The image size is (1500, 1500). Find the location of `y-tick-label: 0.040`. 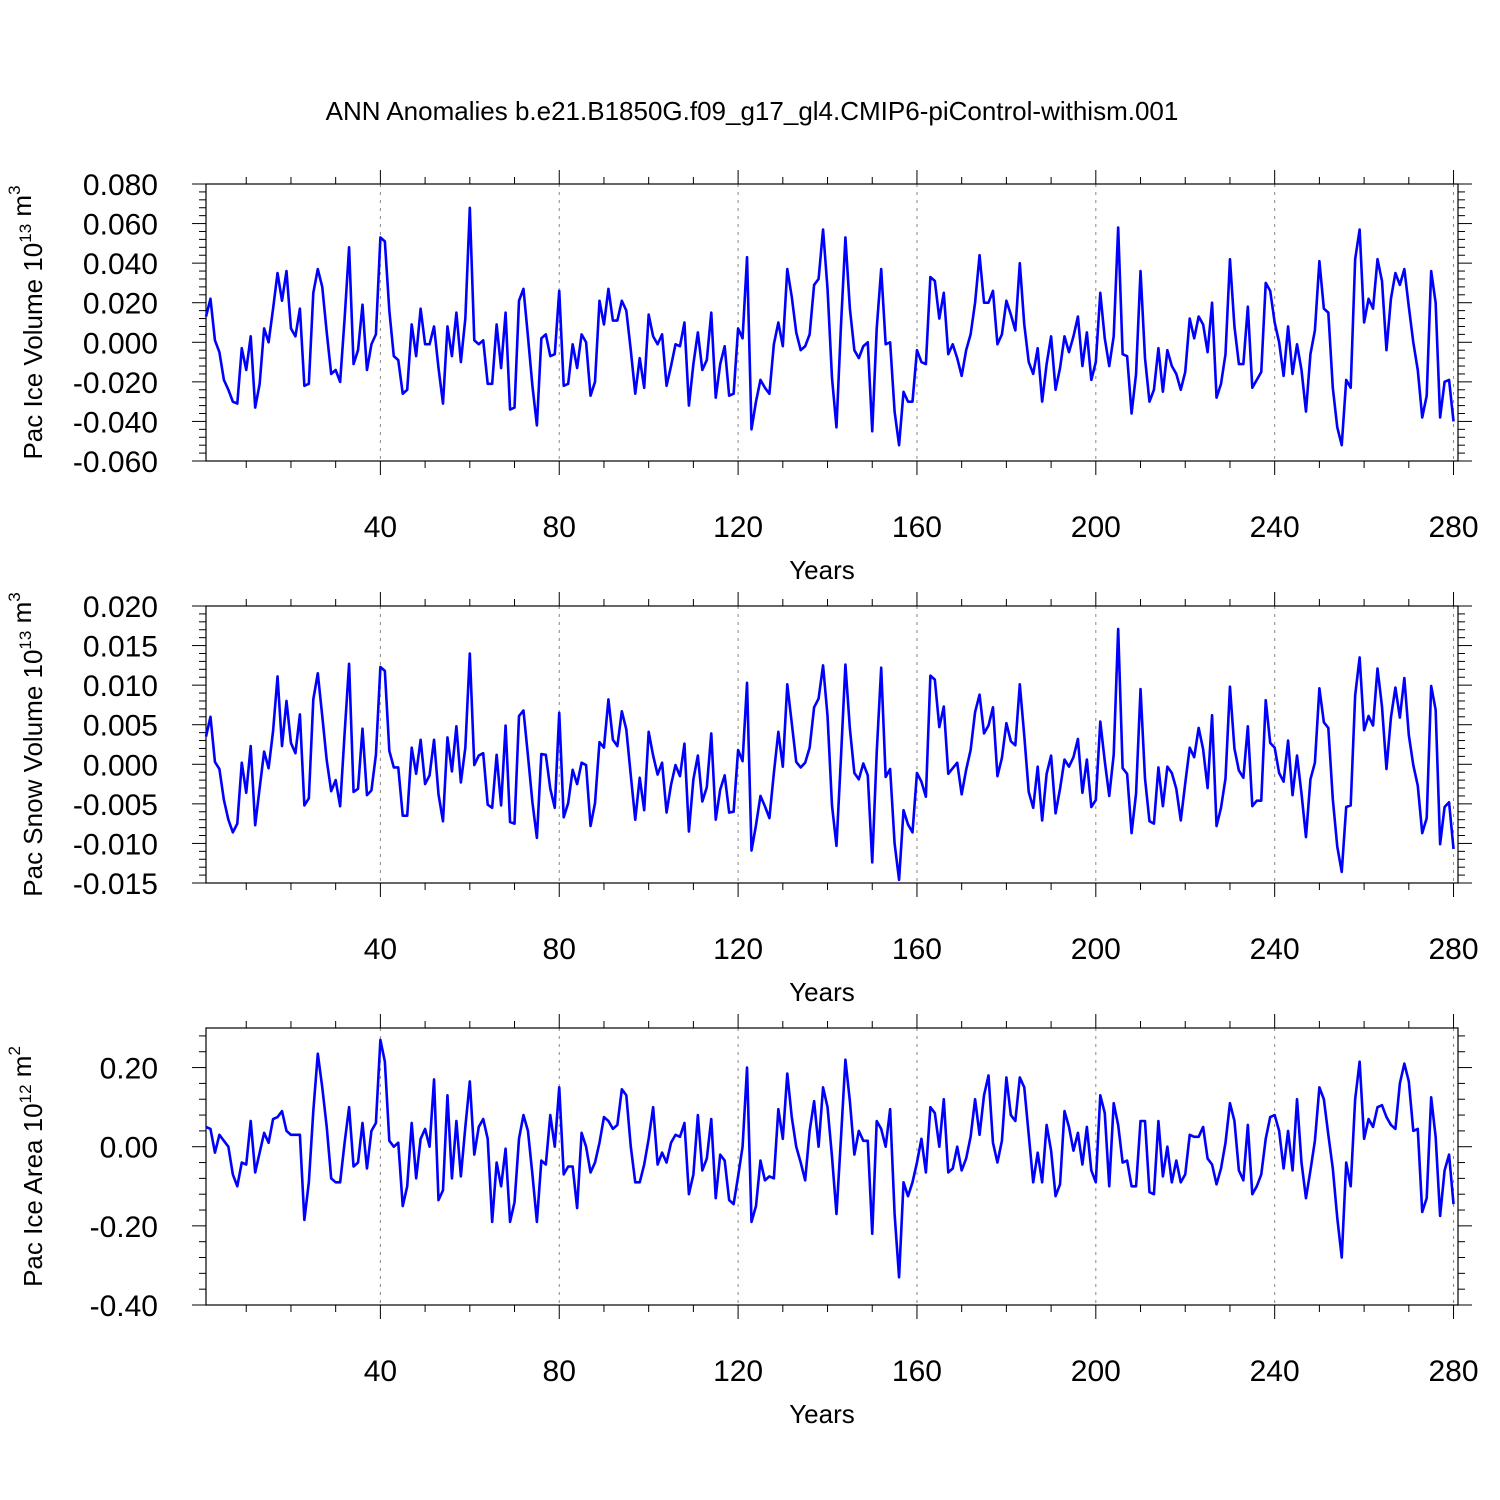

y-tick-label: 0.040 is located at coordinates (120, 264).